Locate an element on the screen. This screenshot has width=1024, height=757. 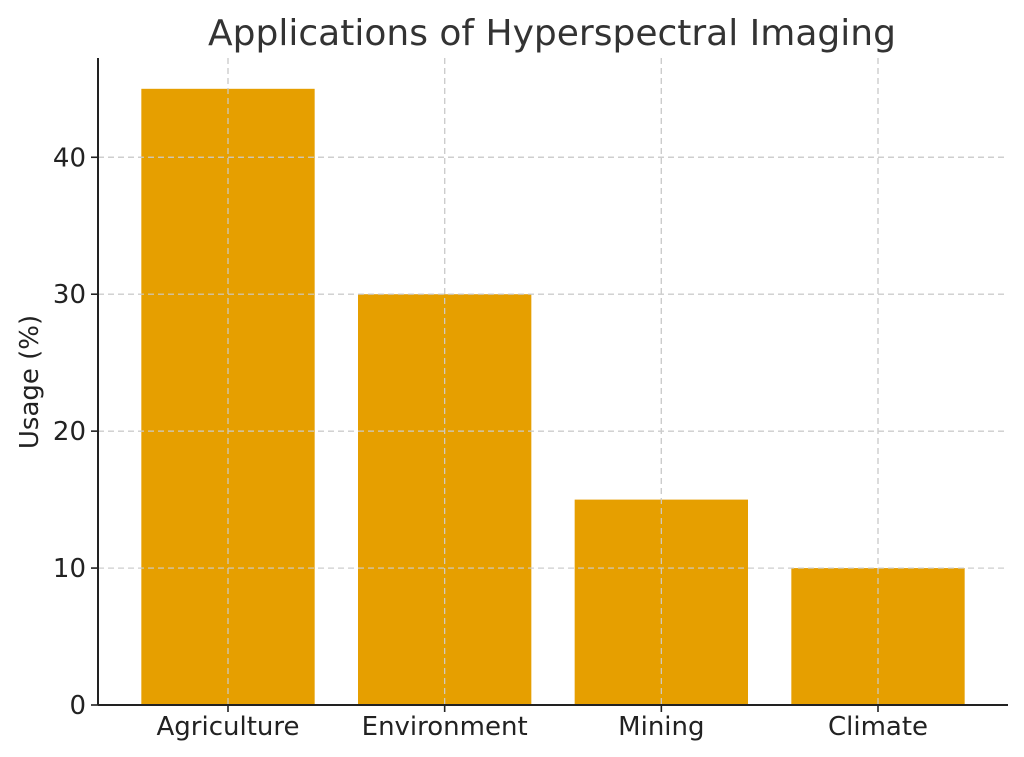
y-axis-label: Usage (%) is located at coordinates (30, 382).